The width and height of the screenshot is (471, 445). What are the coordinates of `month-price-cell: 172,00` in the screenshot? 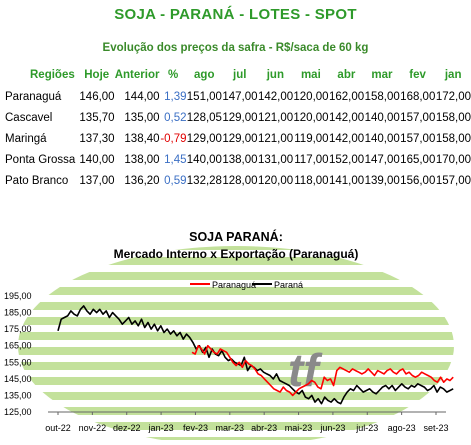 It's located at (453, 96).